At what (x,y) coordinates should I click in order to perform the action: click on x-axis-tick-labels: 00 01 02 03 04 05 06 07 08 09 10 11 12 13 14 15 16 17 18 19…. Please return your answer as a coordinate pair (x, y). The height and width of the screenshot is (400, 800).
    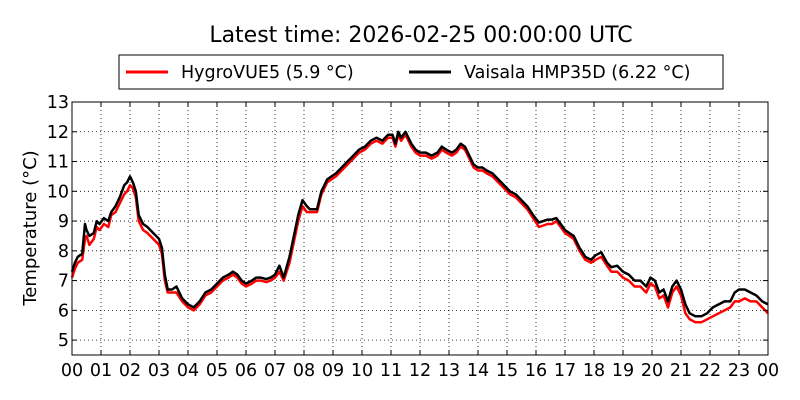
    Looking at the image, I should click on (420, 371).